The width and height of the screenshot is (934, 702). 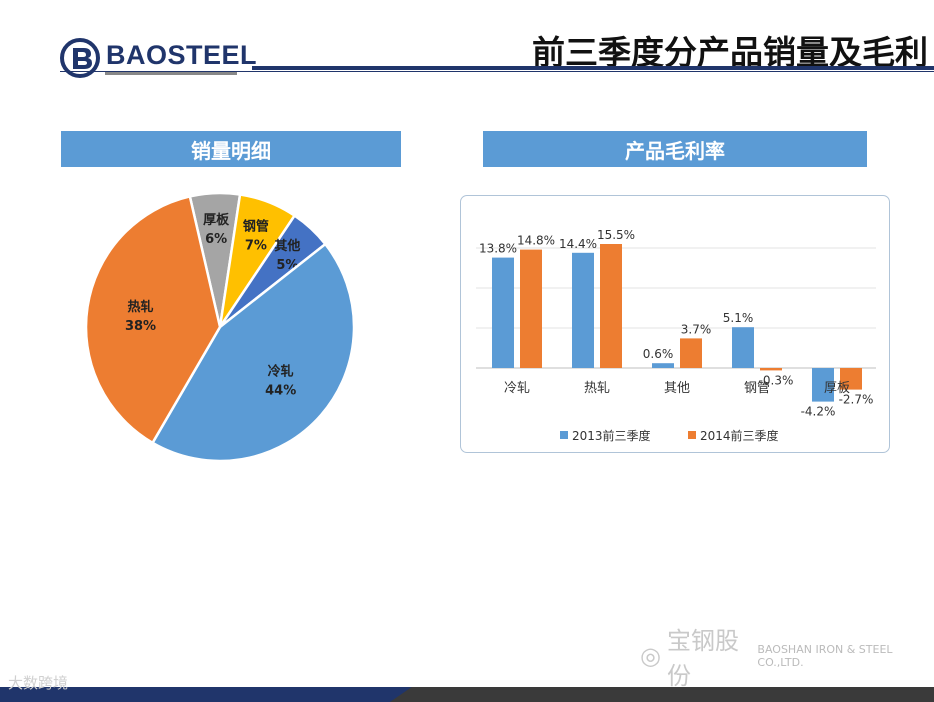 I want to click on sales-detail-header: 销量明细, so click(x=231, y=149).